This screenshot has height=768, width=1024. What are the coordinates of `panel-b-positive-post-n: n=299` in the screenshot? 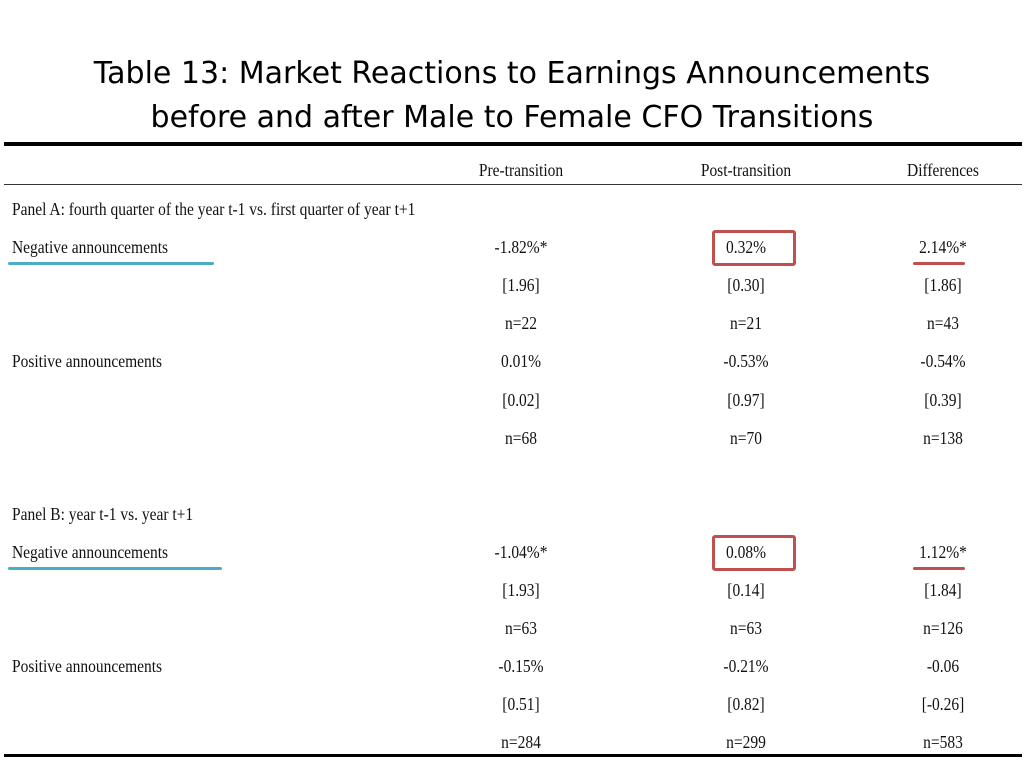 It's located at (746, 742).